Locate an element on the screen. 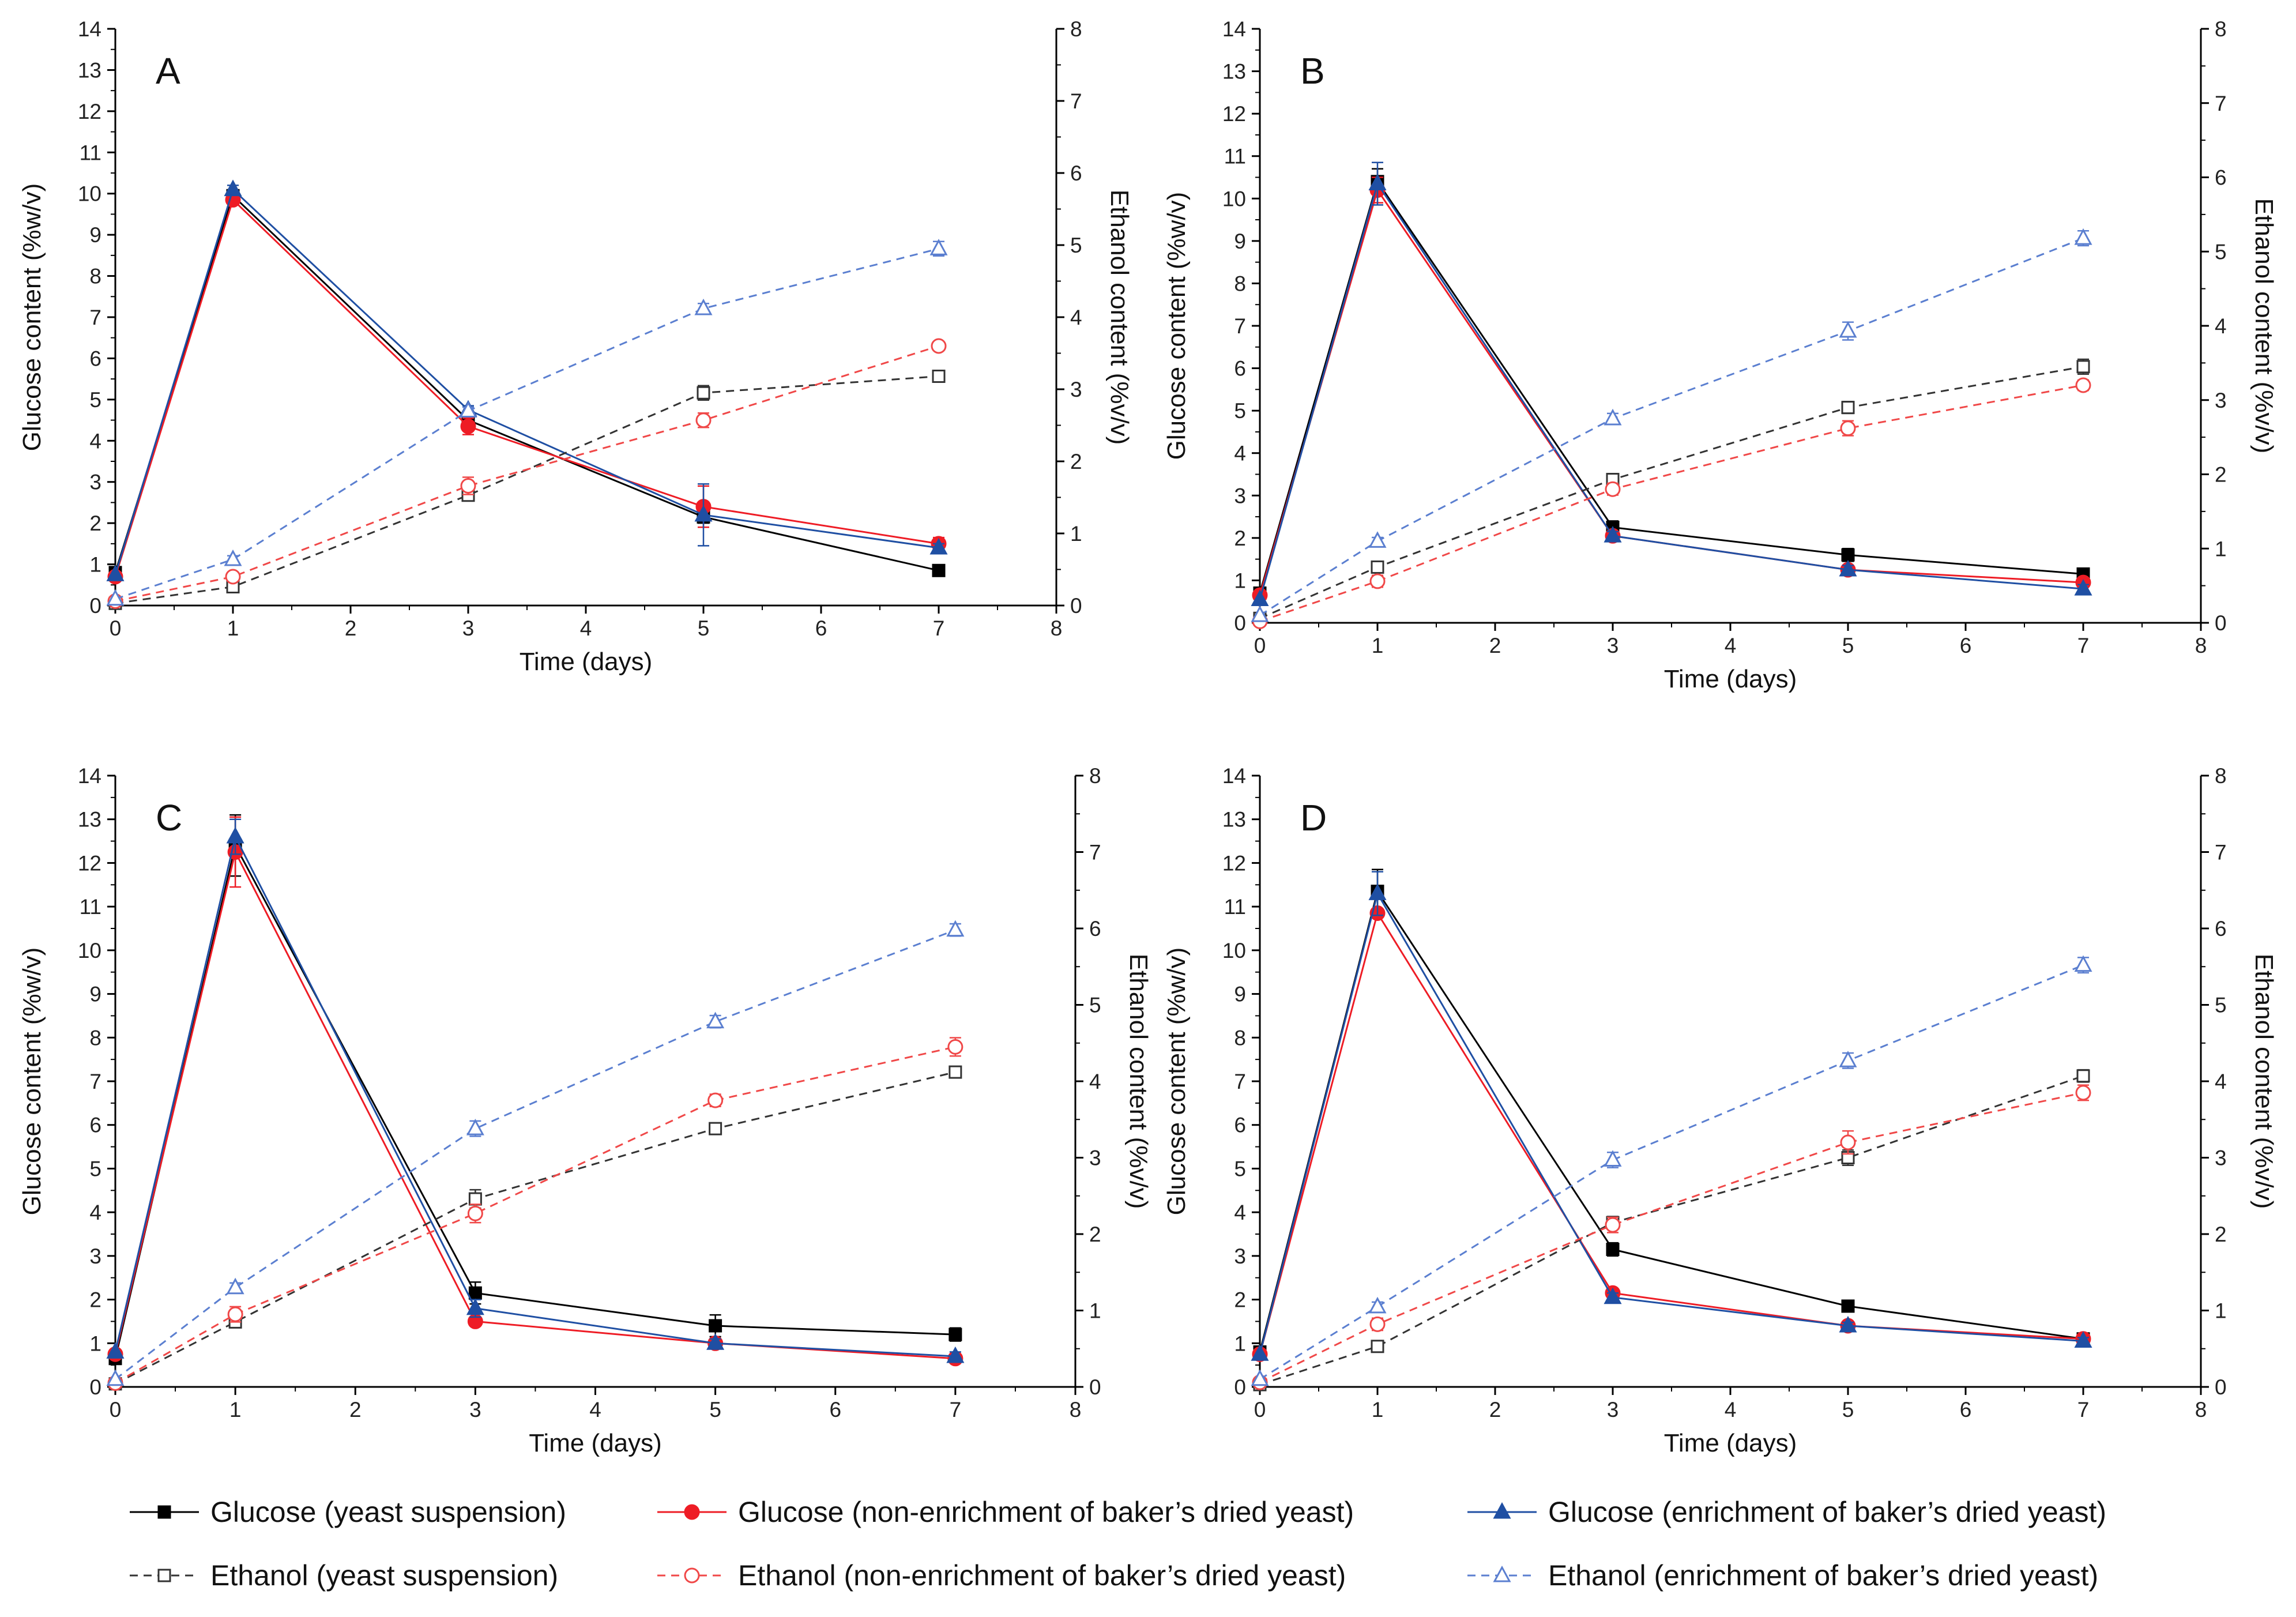 This screenshot has height=1617, width=2296. y-tick-label: 2 is located at coordinates (1240, 538).